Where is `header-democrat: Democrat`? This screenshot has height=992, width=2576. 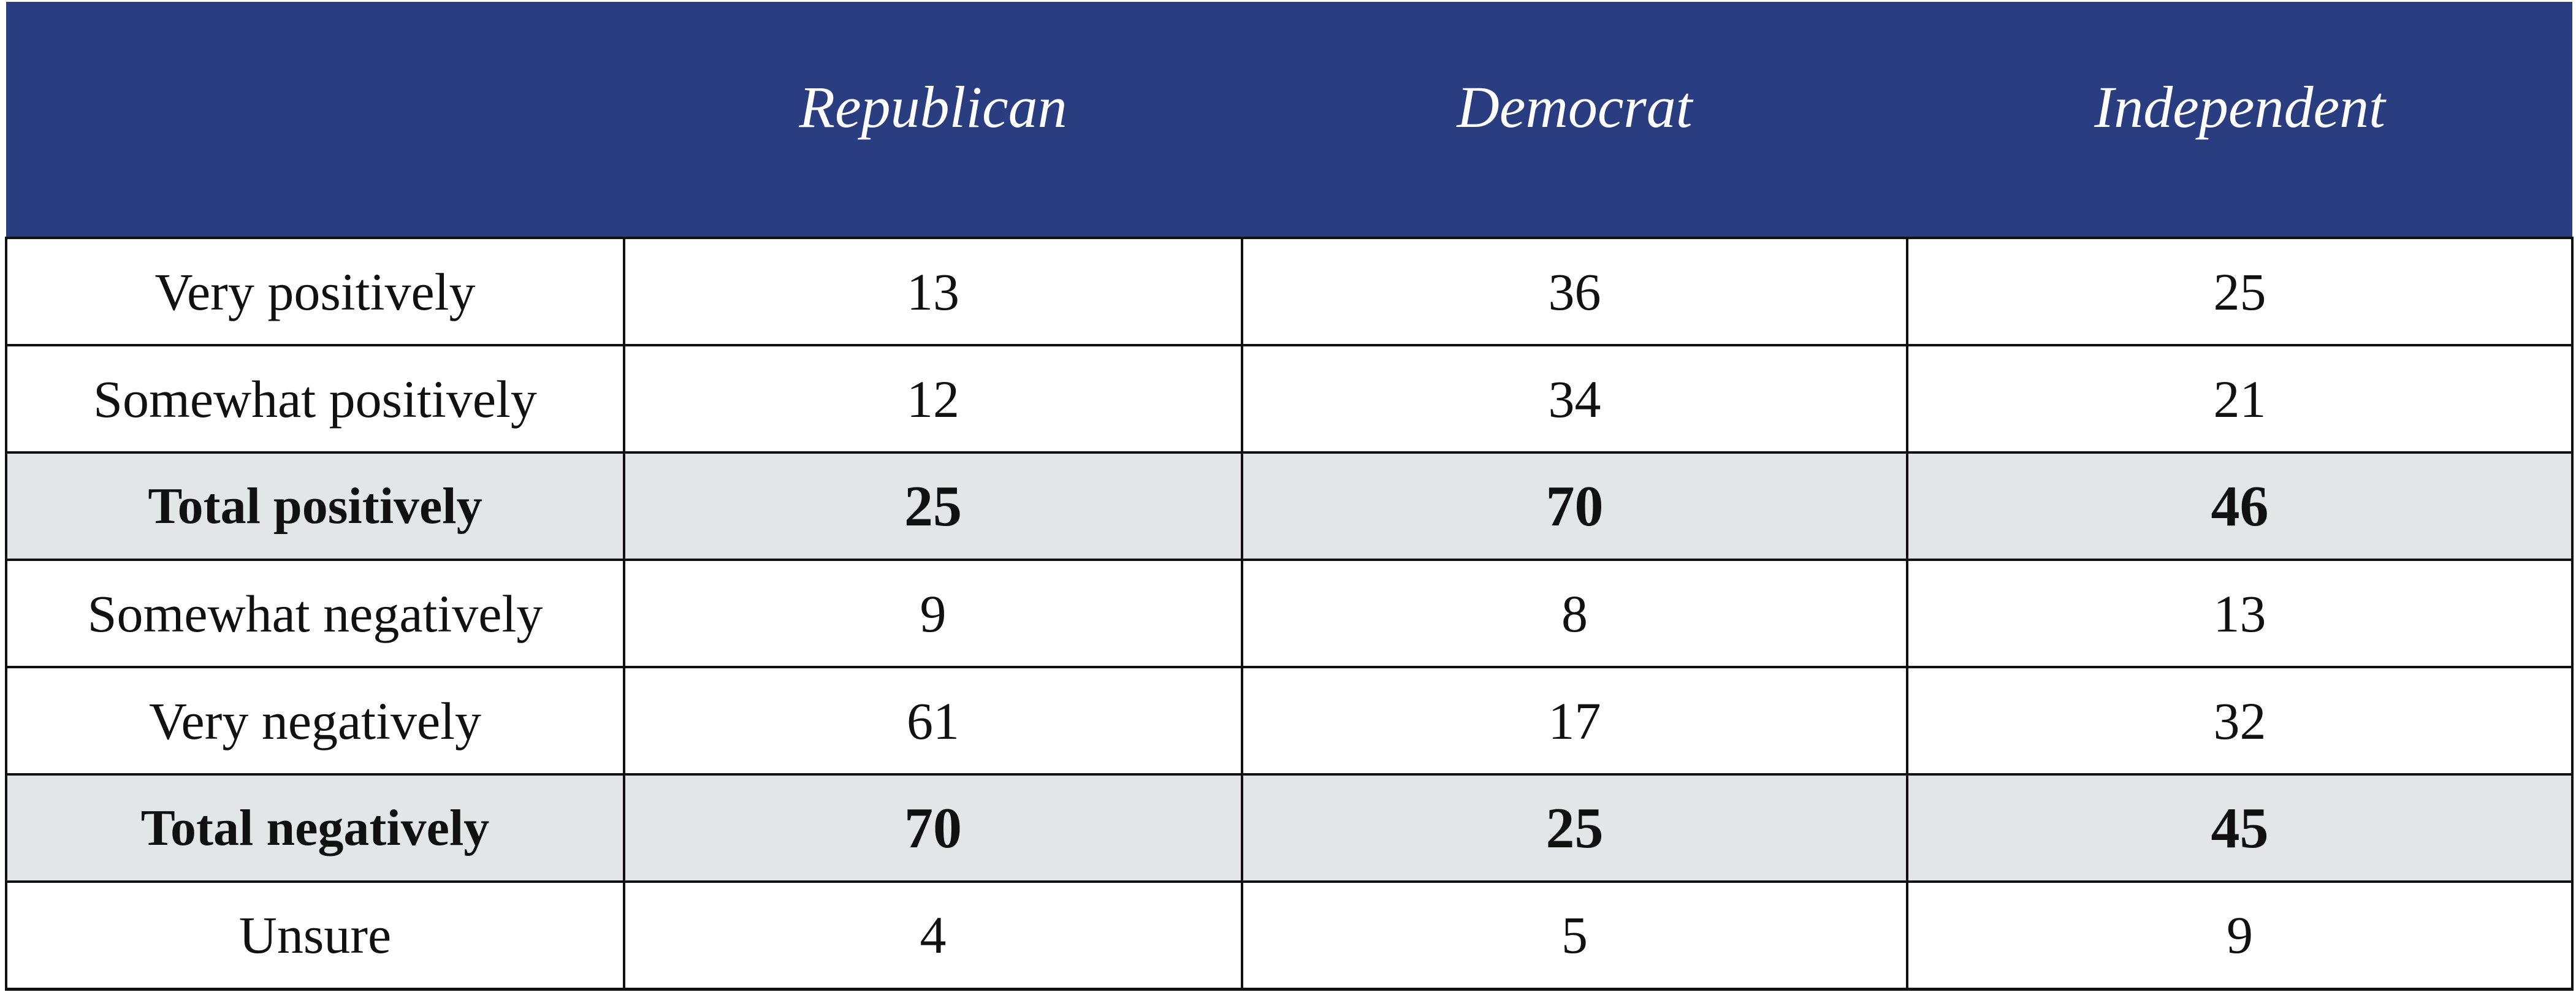 header-democrat: Democrat is located at coordinates (1574, 120).